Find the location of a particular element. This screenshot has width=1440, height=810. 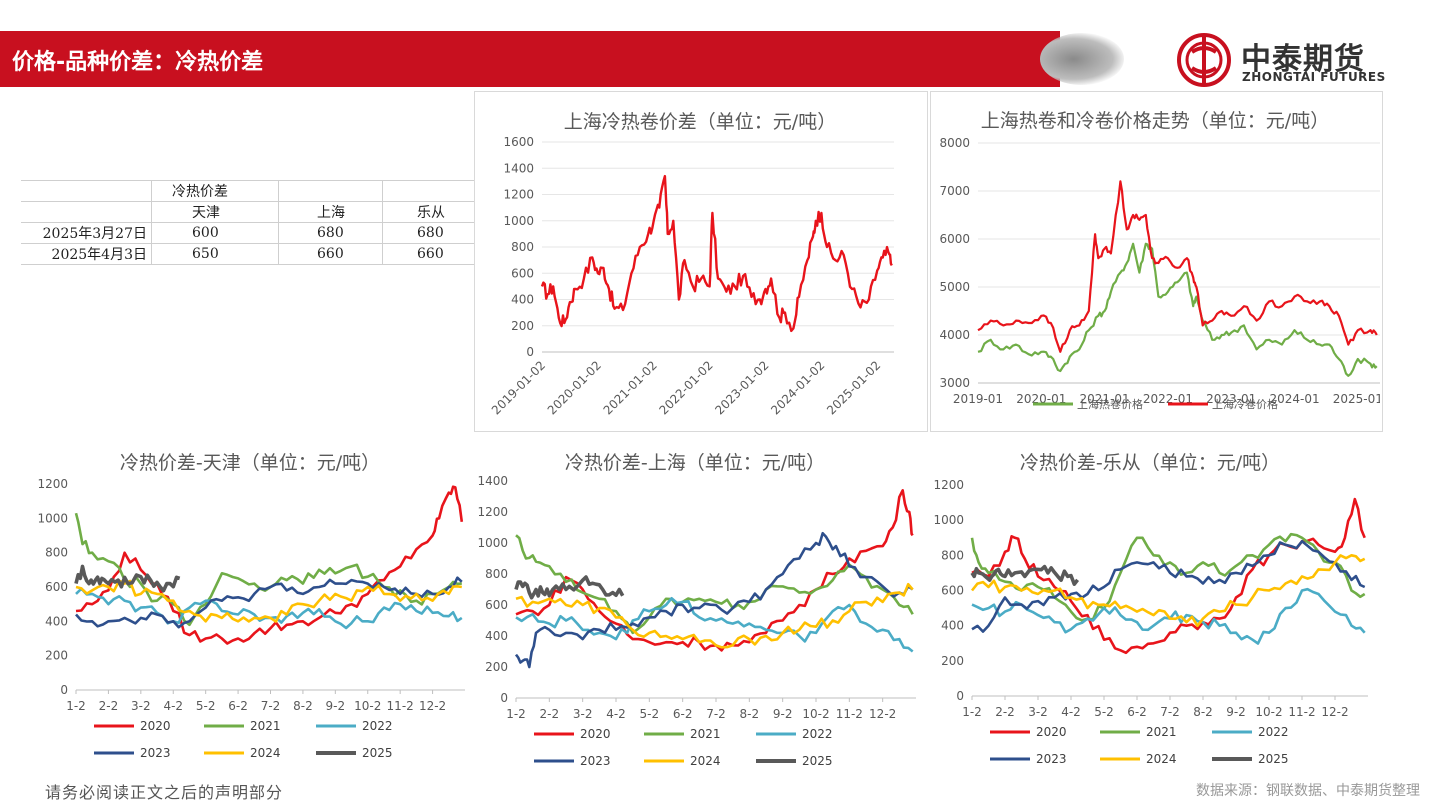

zhongtai-logo-icon is located at coordinates (1204, 60).